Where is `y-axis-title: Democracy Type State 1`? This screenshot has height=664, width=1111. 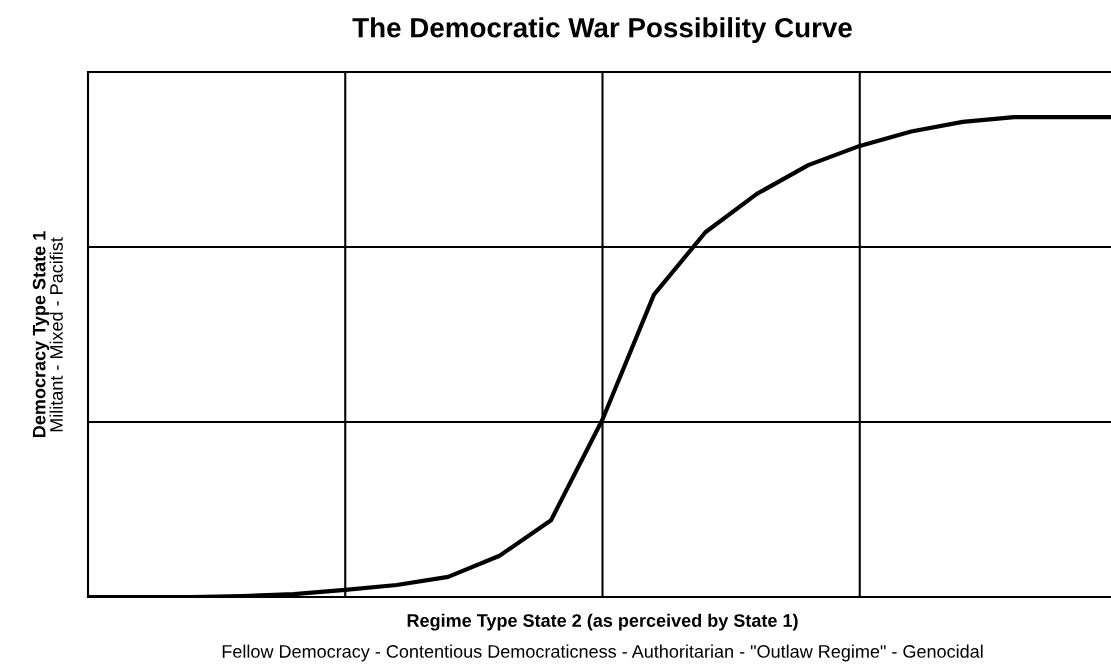 y-axis-title: Democracy Type State 1 is located at coordinates (41, 334).